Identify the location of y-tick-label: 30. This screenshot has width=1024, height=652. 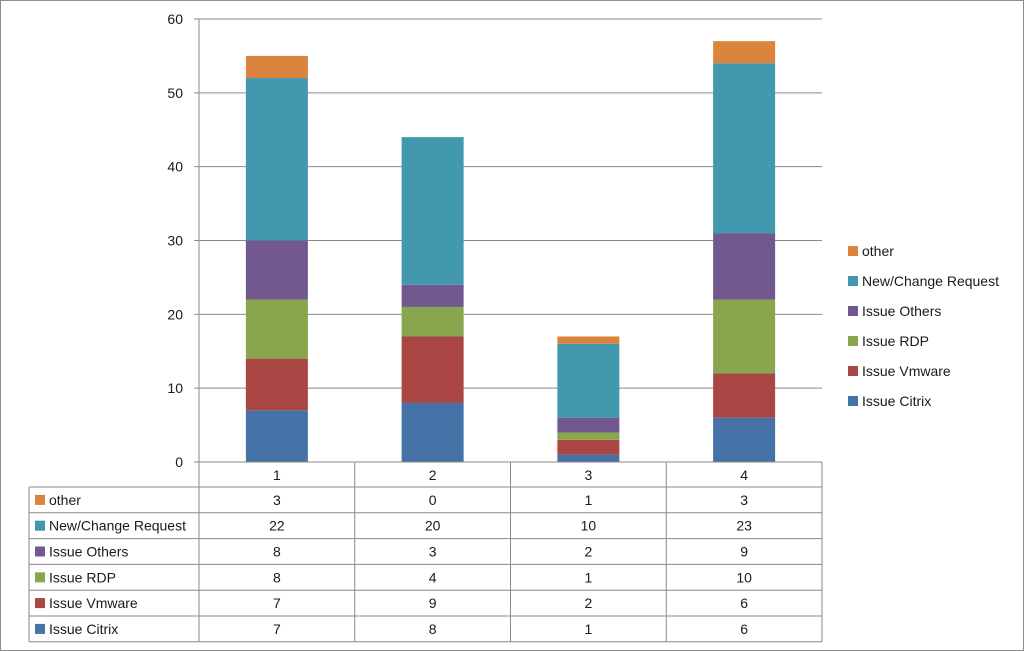
(175, 241).